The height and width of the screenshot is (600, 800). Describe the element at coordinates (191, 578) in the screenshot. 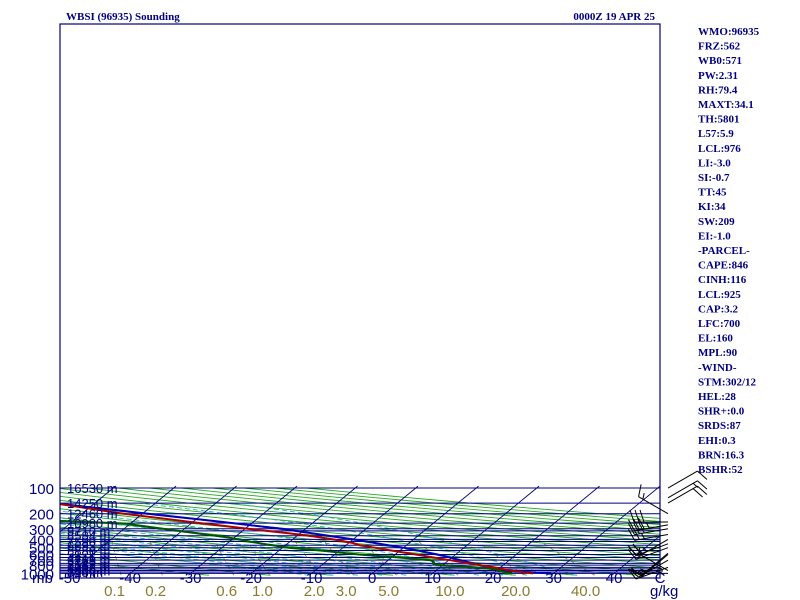

I see `temperature-tick-label: -30` at that location.